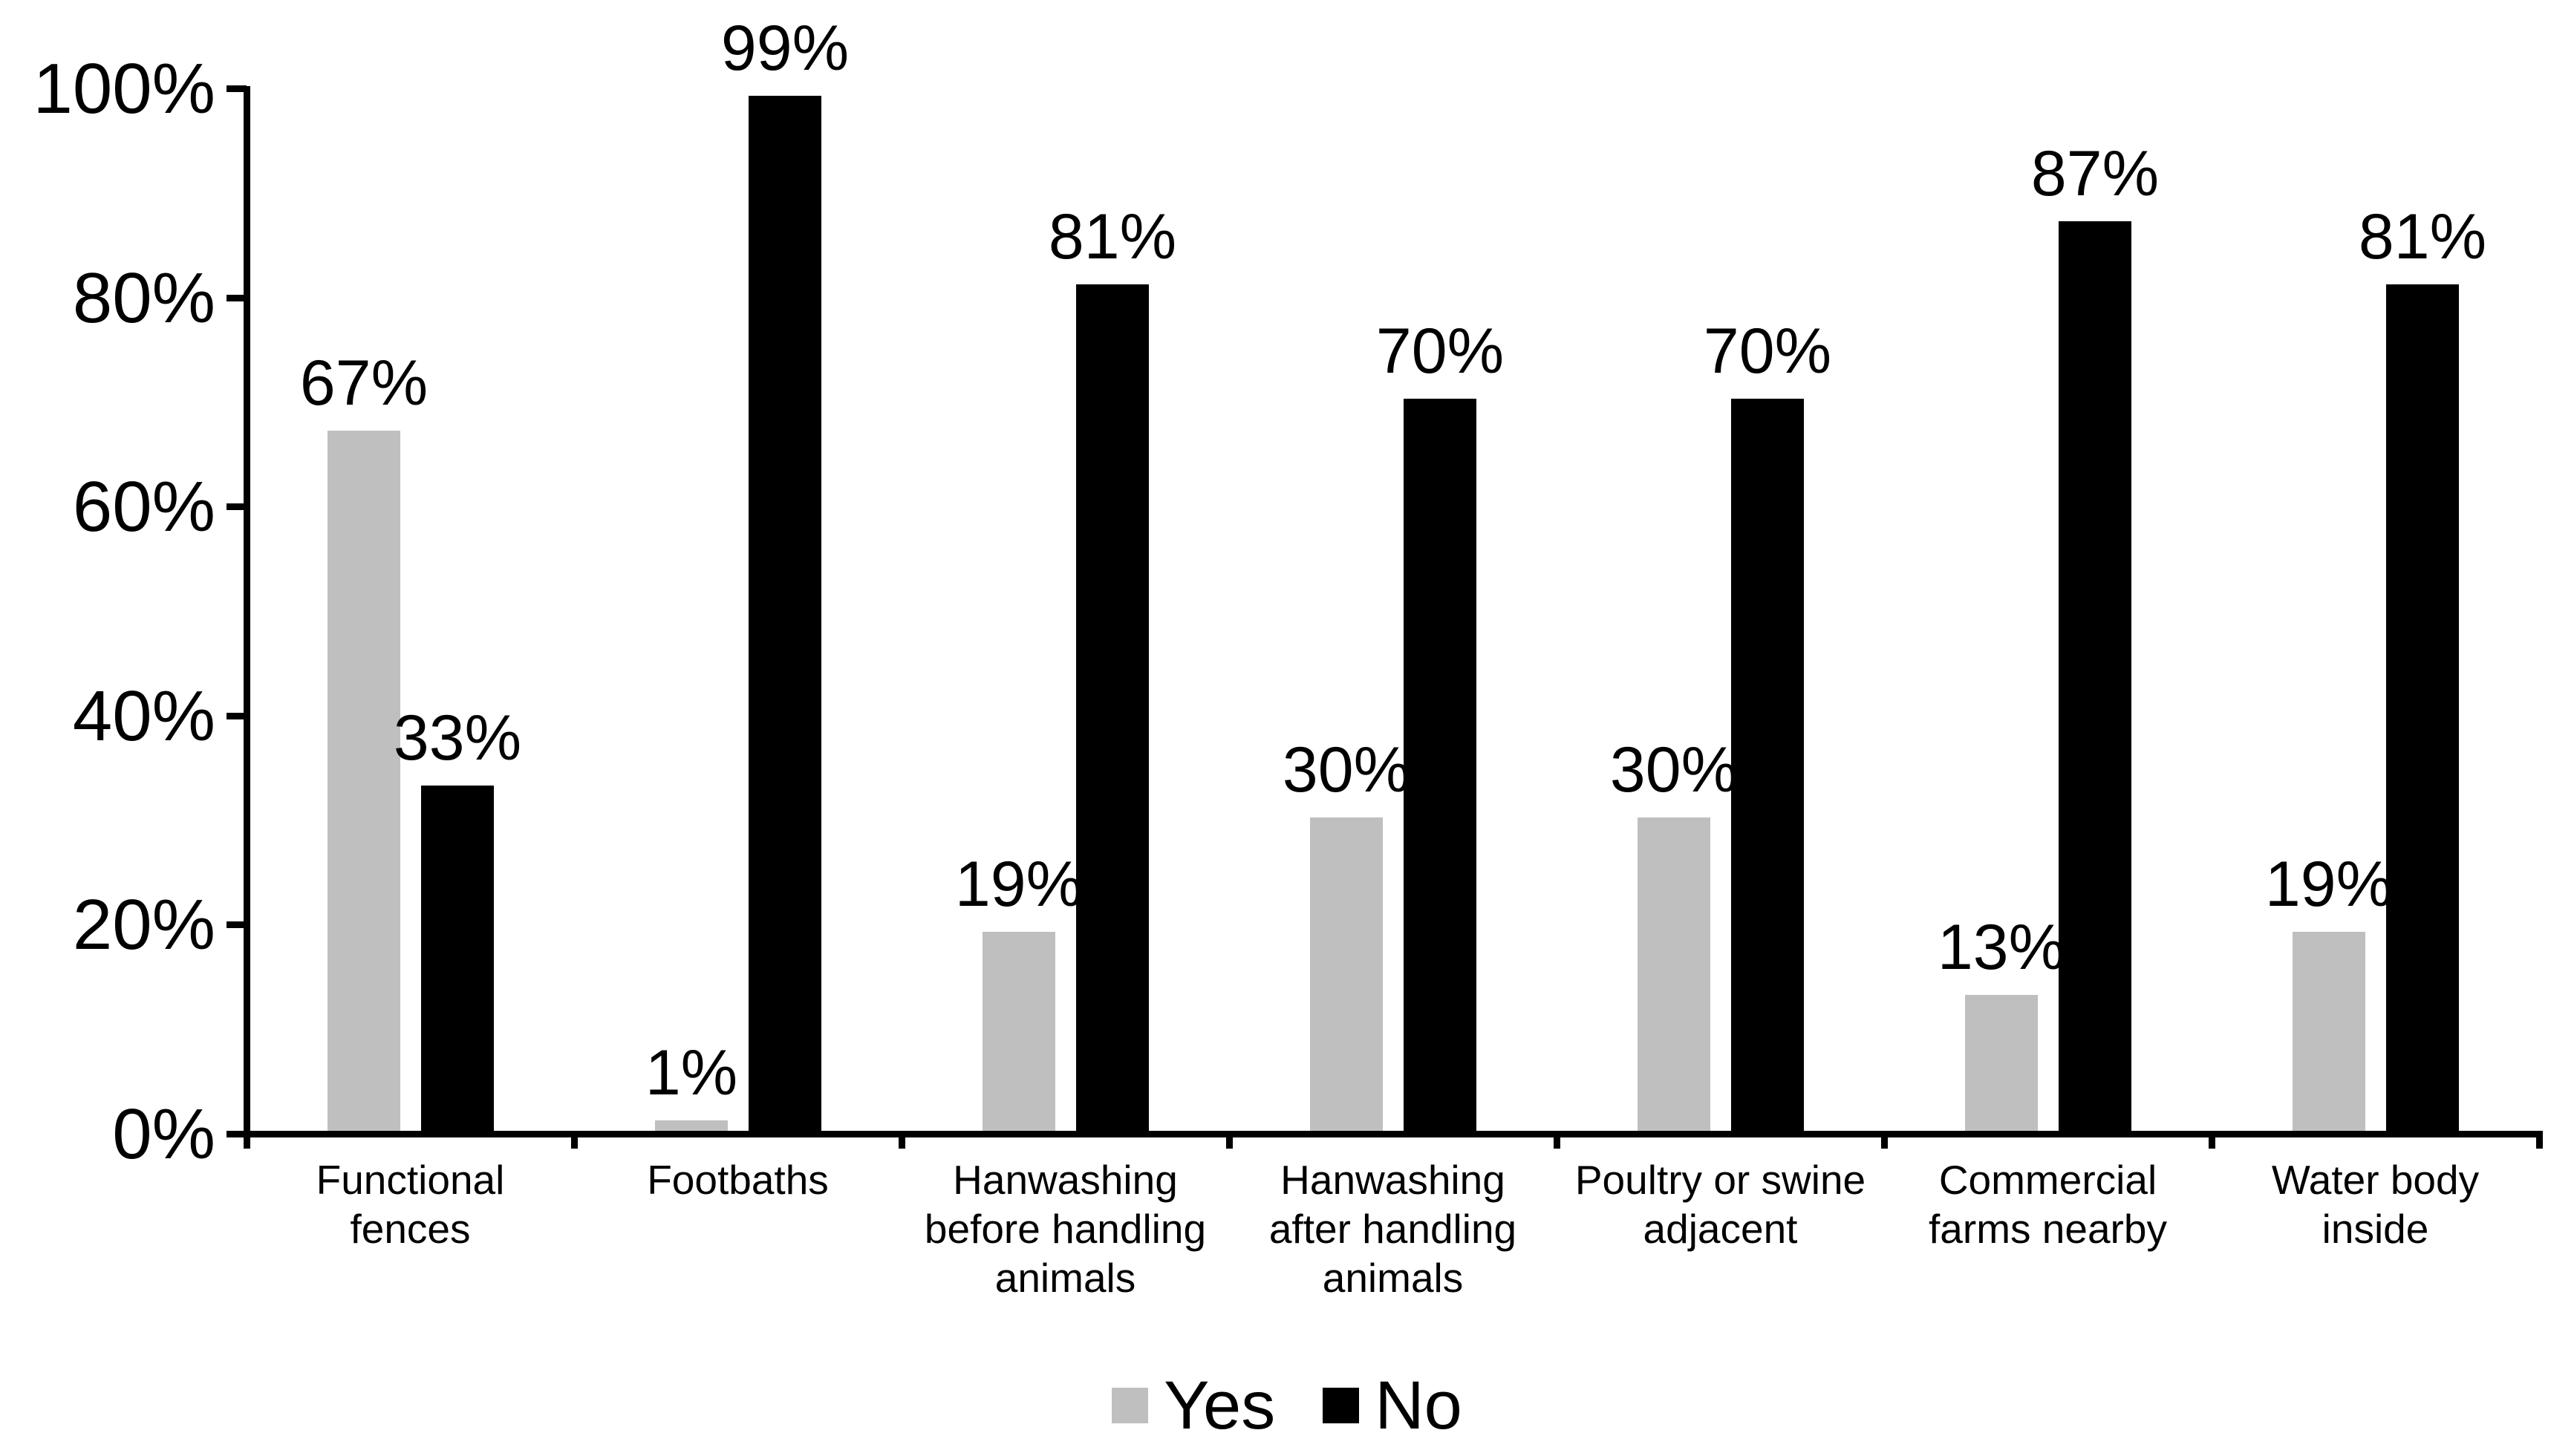 This screenshot has width=2574, height=1456. I want to click on y-axis-tick-label: 80%, so click(143, 298).